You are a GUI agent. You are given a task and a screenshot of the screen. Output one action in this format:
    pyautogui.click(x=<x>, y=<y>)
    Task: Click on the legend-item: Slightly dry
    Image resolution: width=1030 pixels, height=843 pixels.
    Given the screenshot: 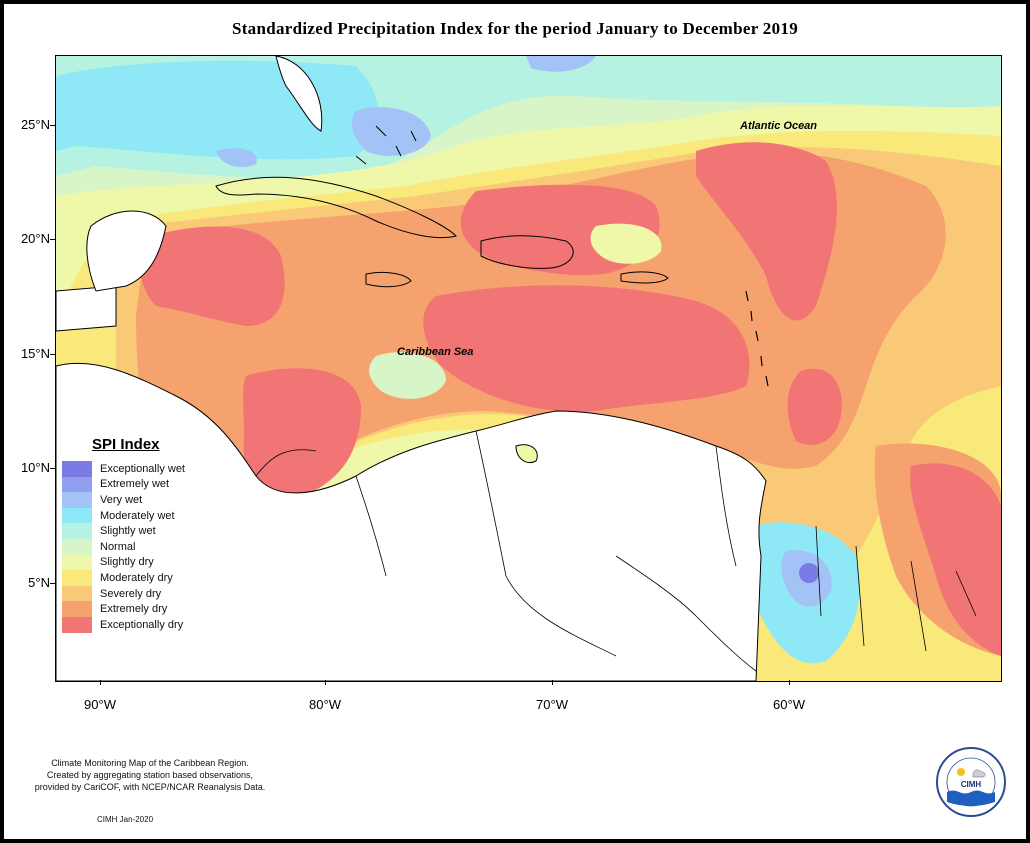 What is the action you would take?
    pyautogui.click(x=162, y=562)
    